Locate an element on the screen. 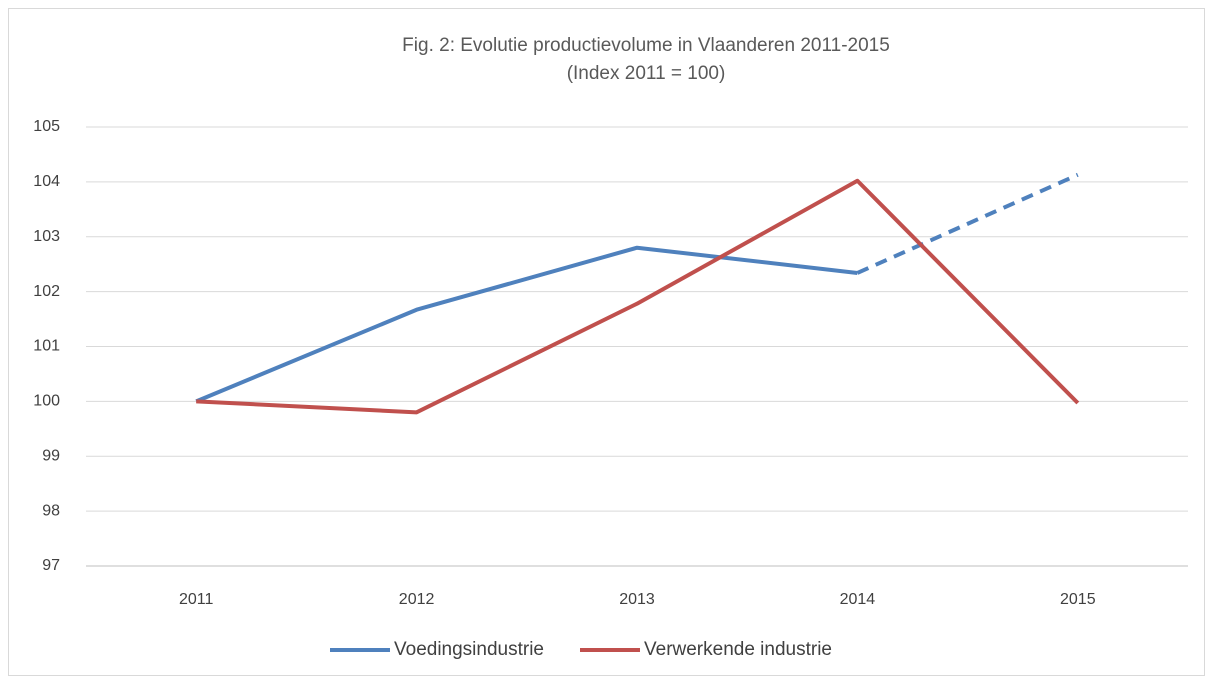 This screenshot has width=1213, height=684. series-line is located at coordinates (526, 324).